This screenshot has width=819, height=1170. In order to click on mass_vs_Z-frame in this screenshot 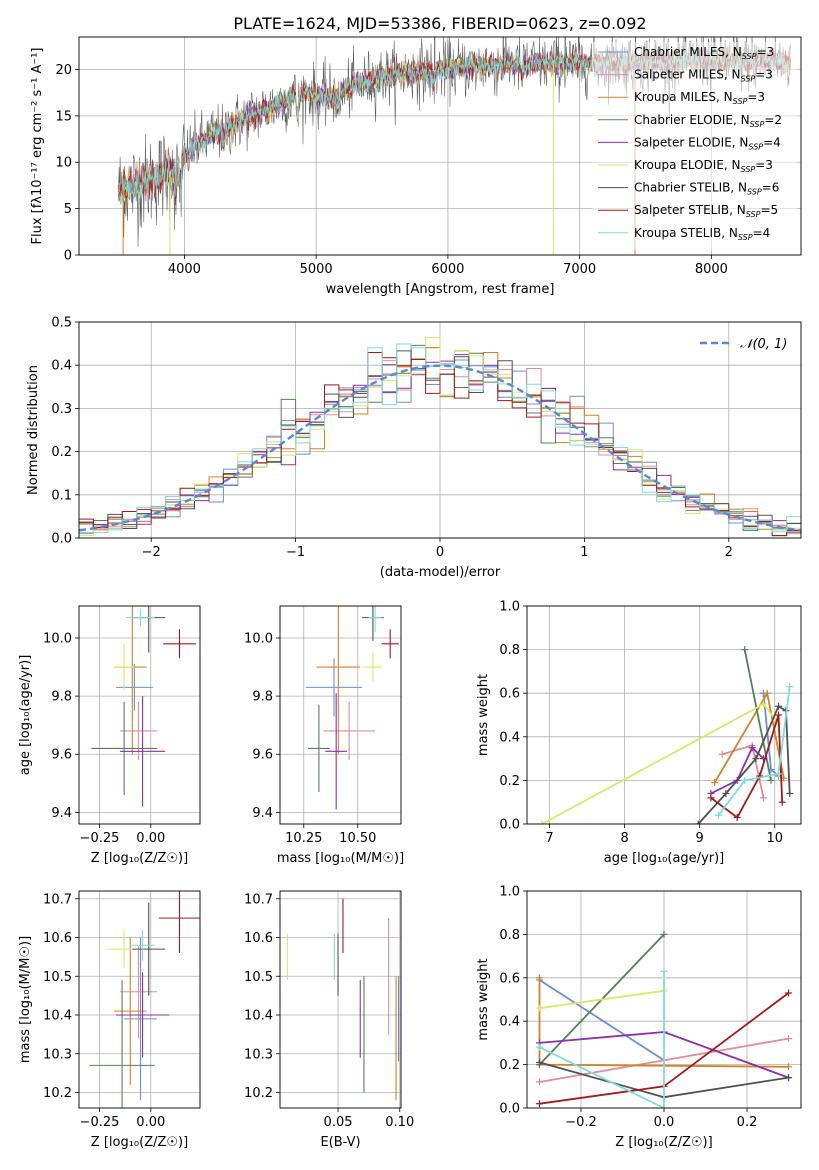, I will do `click(139, 999)`.